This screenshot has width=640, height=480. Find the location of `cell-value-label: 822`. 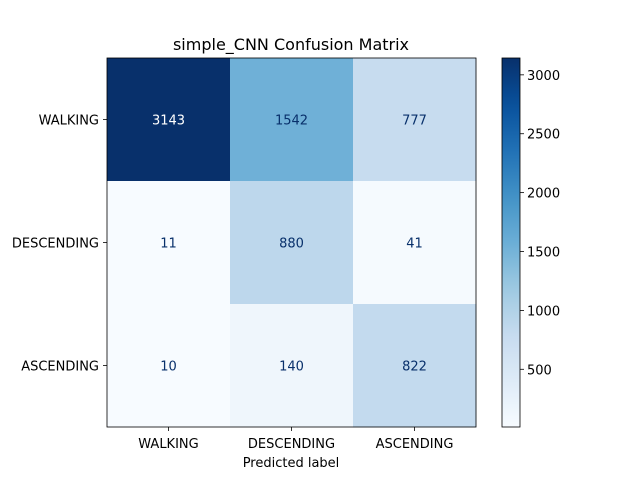

cell-value-label: 822 is located at coordinates (414, 367).